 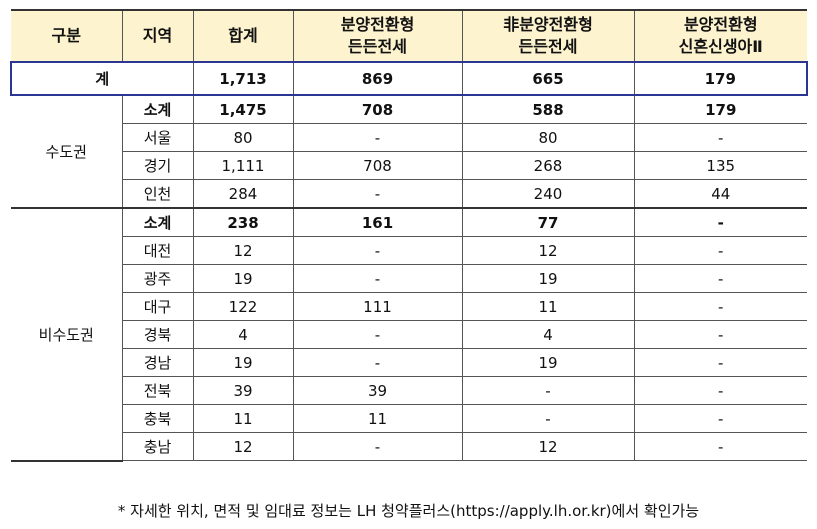 What do you see at coordinates (157, 446) in the screenshot?
I see `region-cell: 충남` at bounding box center [157, 446].